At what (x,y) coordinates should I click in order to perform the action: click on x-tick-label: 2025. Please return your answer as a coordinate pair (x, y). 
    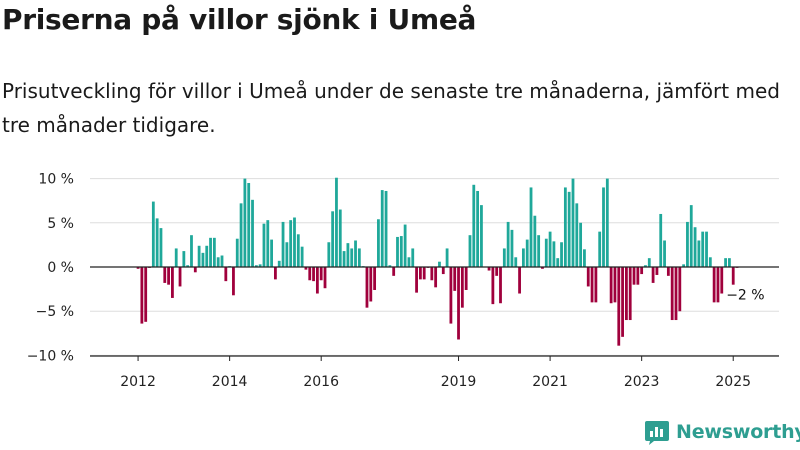
    Looking at the image, I should click on (733, 382).